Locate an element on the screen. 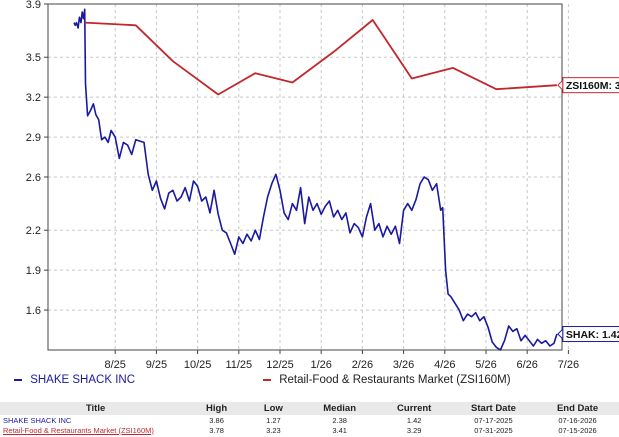  x-tick-label: 8/25 is located at coordinates (114, 365).